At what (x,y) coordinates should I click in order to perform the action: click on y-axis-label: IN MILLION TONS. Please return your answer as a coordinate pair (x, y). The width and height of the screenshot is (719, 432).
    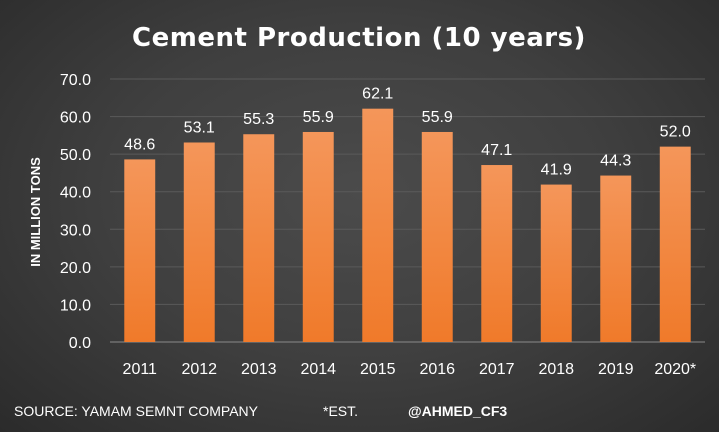
    Looking at the image, I should click on (35, 212).